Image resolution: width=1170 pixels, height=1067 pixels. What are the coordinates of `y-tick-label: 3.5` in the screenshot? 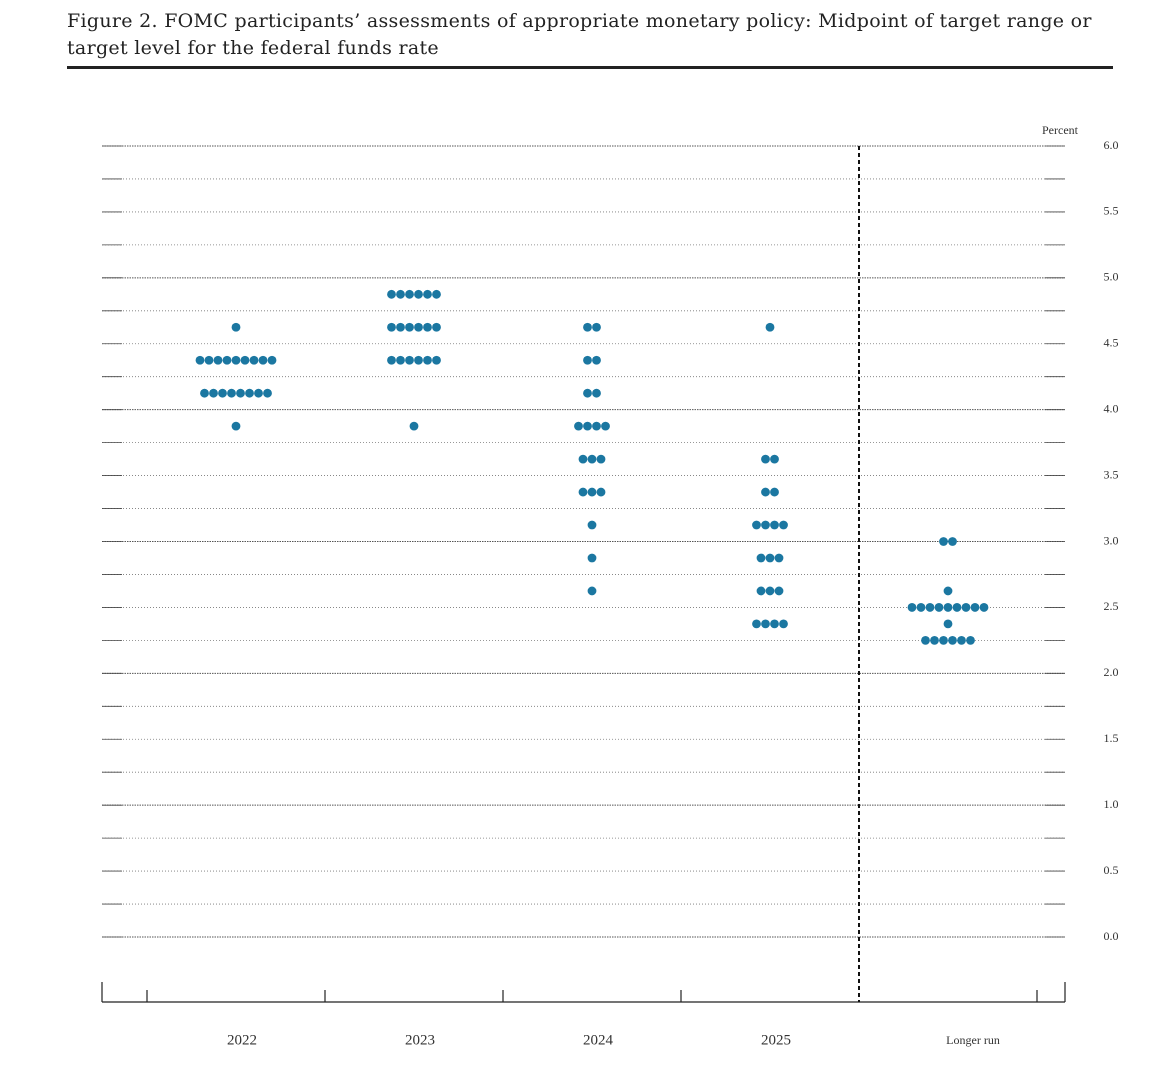 It's located at (1111, 474).